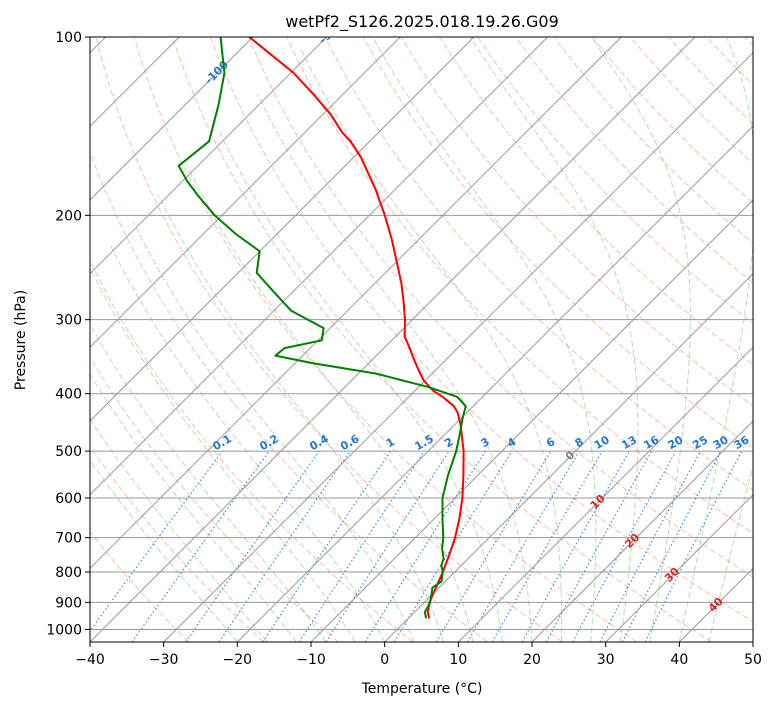 The height and width of the screenshot is (708, 775). Describe the element at coordinates (68, 395) in the screenshot. I see `y-tick-label: 400` at that location.